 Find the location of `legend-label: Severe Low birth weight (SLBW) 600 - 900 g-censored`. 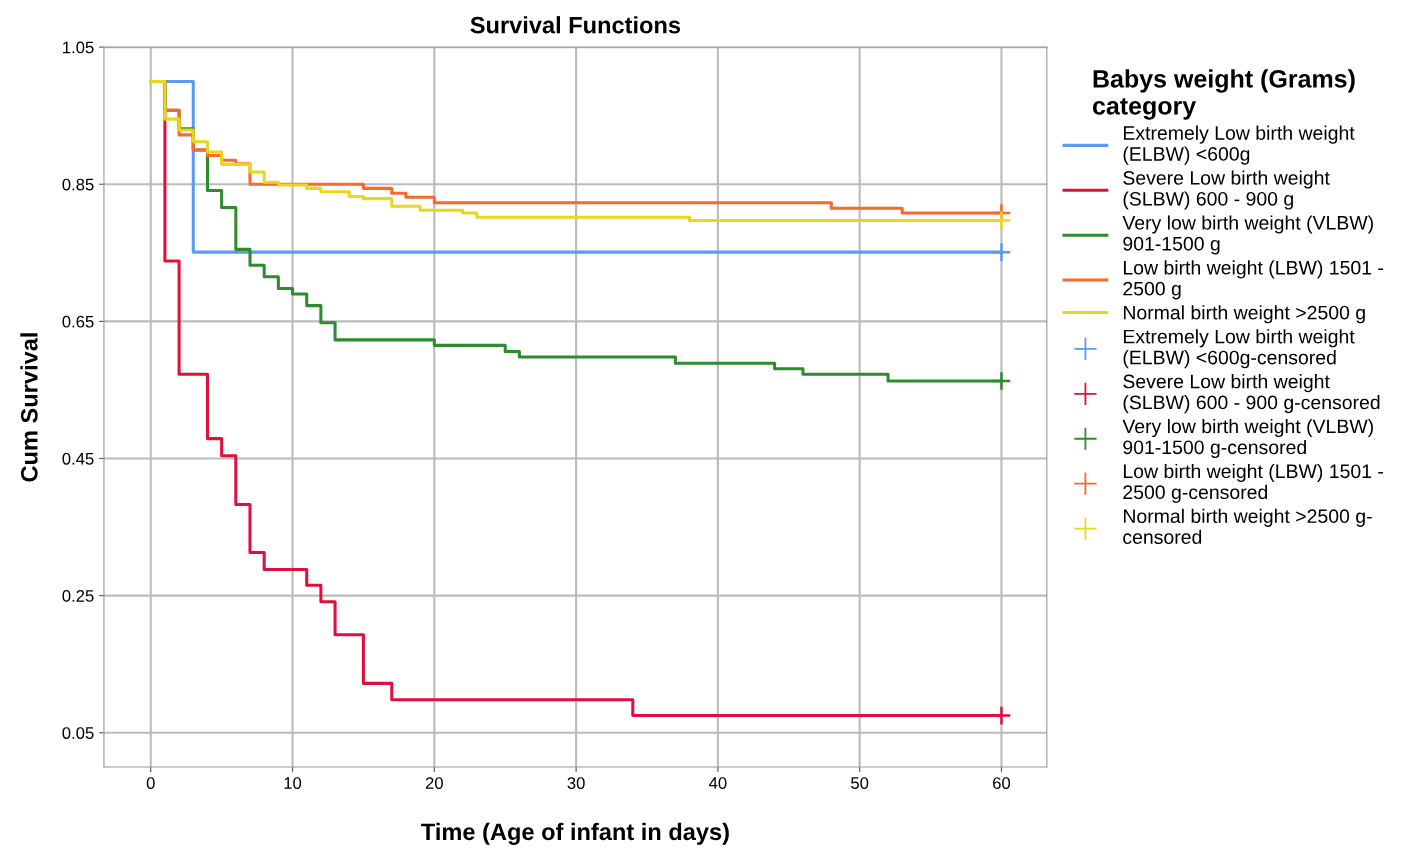

legend-label: Severe Low birth weight (SLBW) 600 - 900 g-censored is located at coordinates (1251, 394).